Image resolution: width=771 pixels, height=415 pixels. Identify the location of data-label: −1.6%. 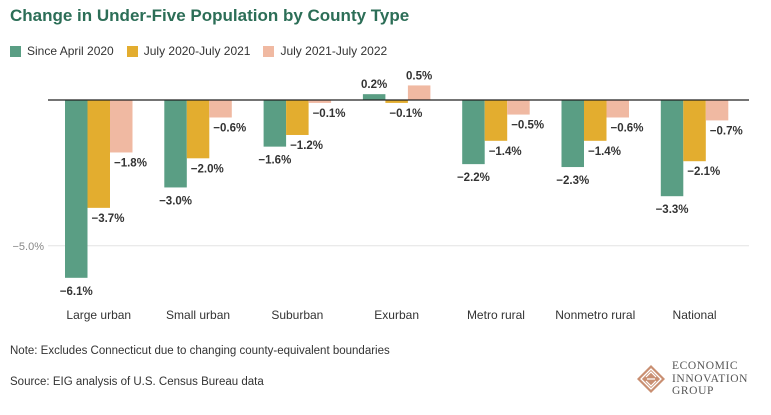
(274, 161).